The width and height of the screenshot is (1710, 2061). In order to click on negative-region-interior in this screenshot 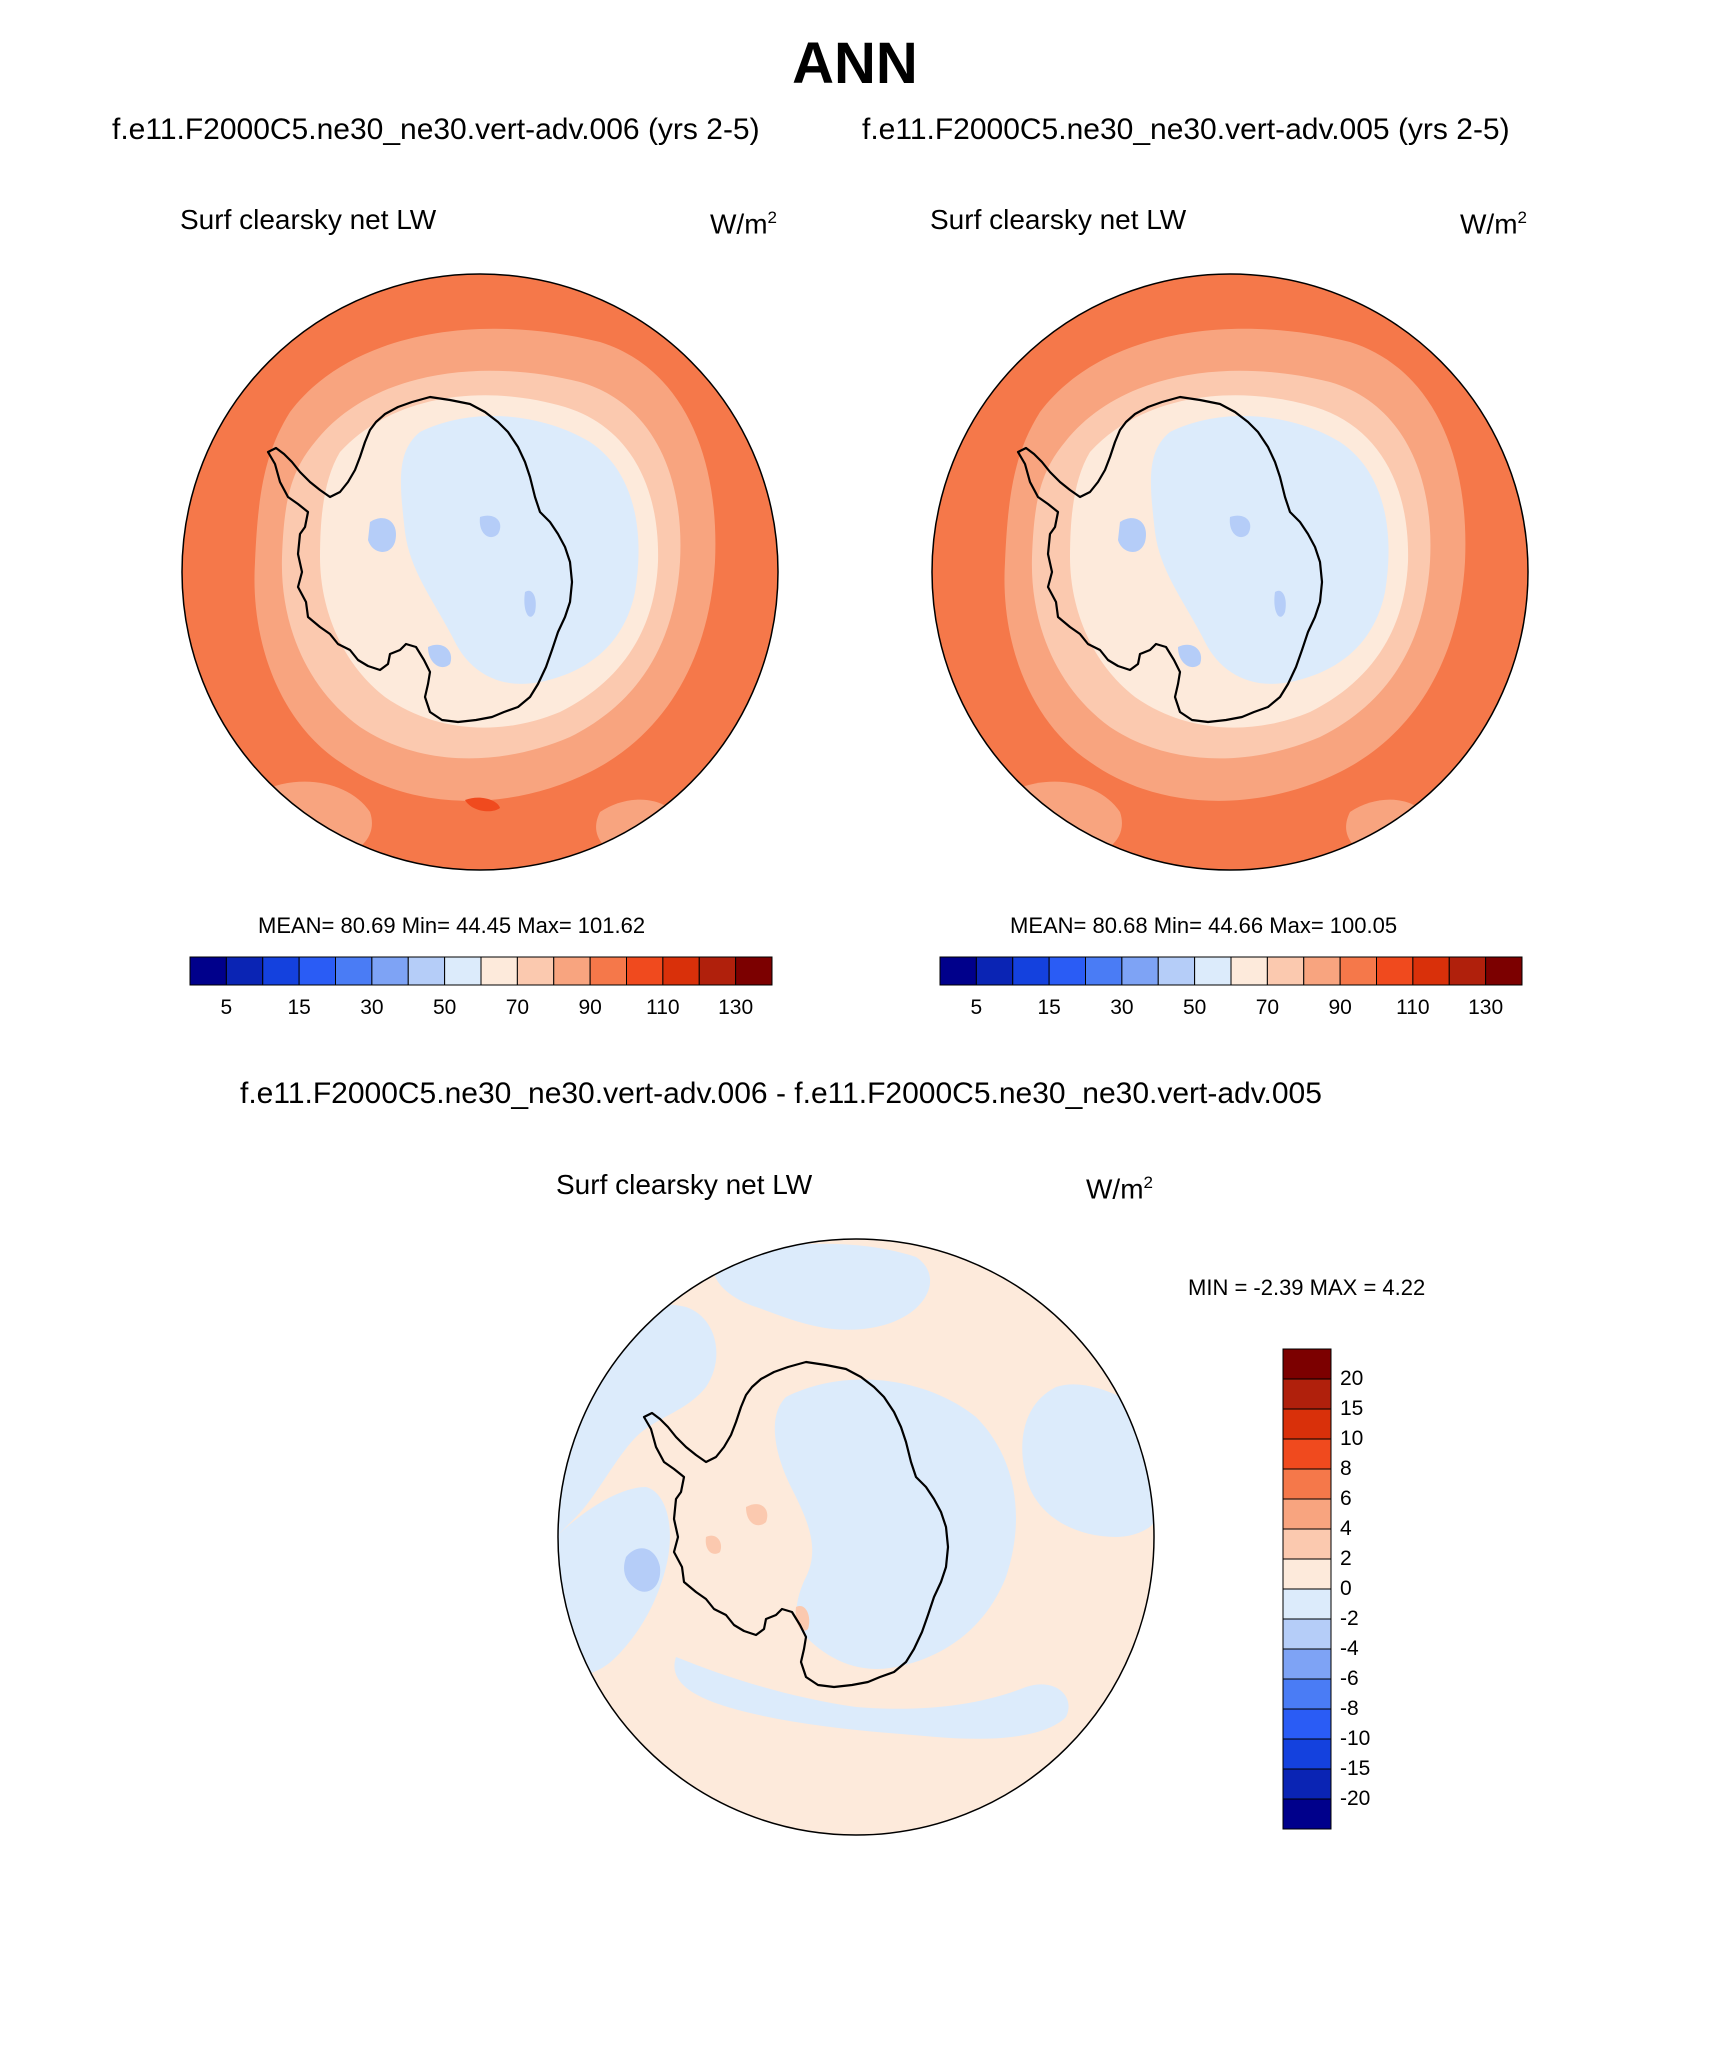, I will do `click(895, 1524)`.